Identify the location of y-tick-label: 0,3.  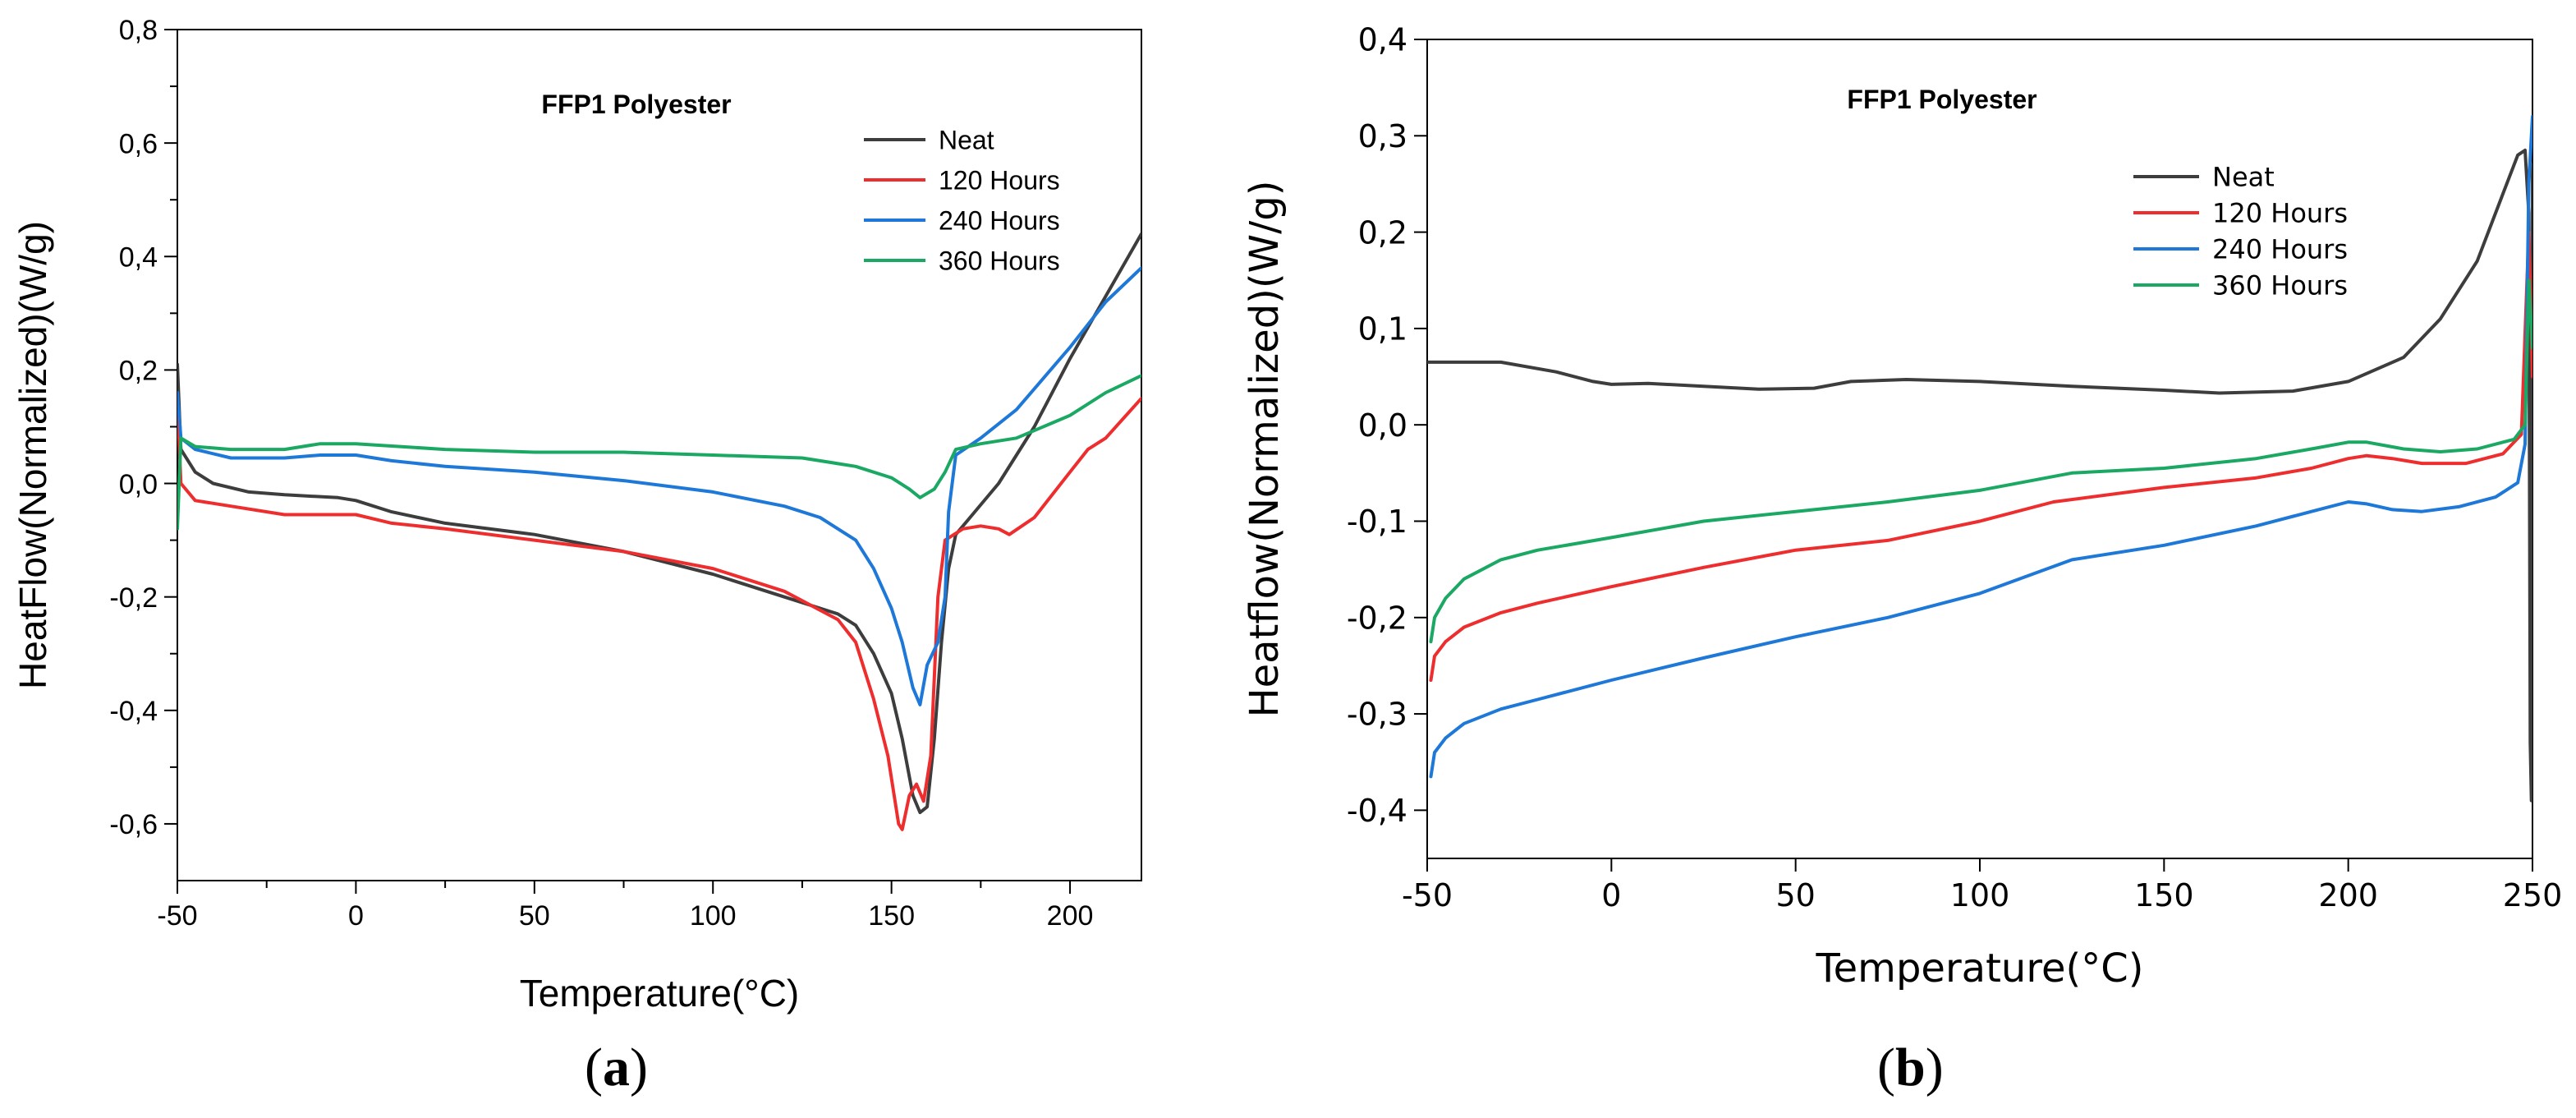
(1382, 136).